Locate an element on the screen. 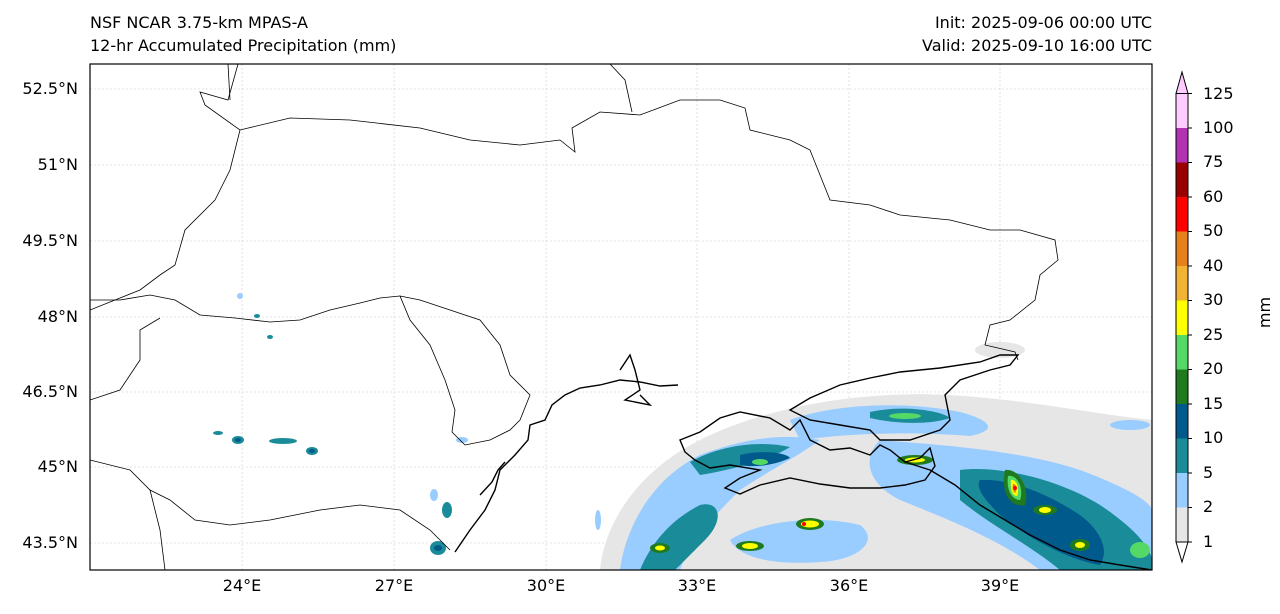 The width and height of the screenshot is (1280, 614). colorbar-tick-label: 10 is located at coordinates (1213, 437).